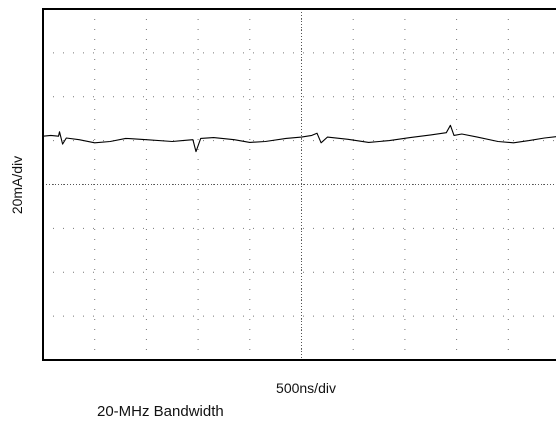 The width and height of the screenshot is (556, 422). Describe the element at coordinates (306, 388) in the screenshot. I see `x-axis-label: 500ns/div` at that location.